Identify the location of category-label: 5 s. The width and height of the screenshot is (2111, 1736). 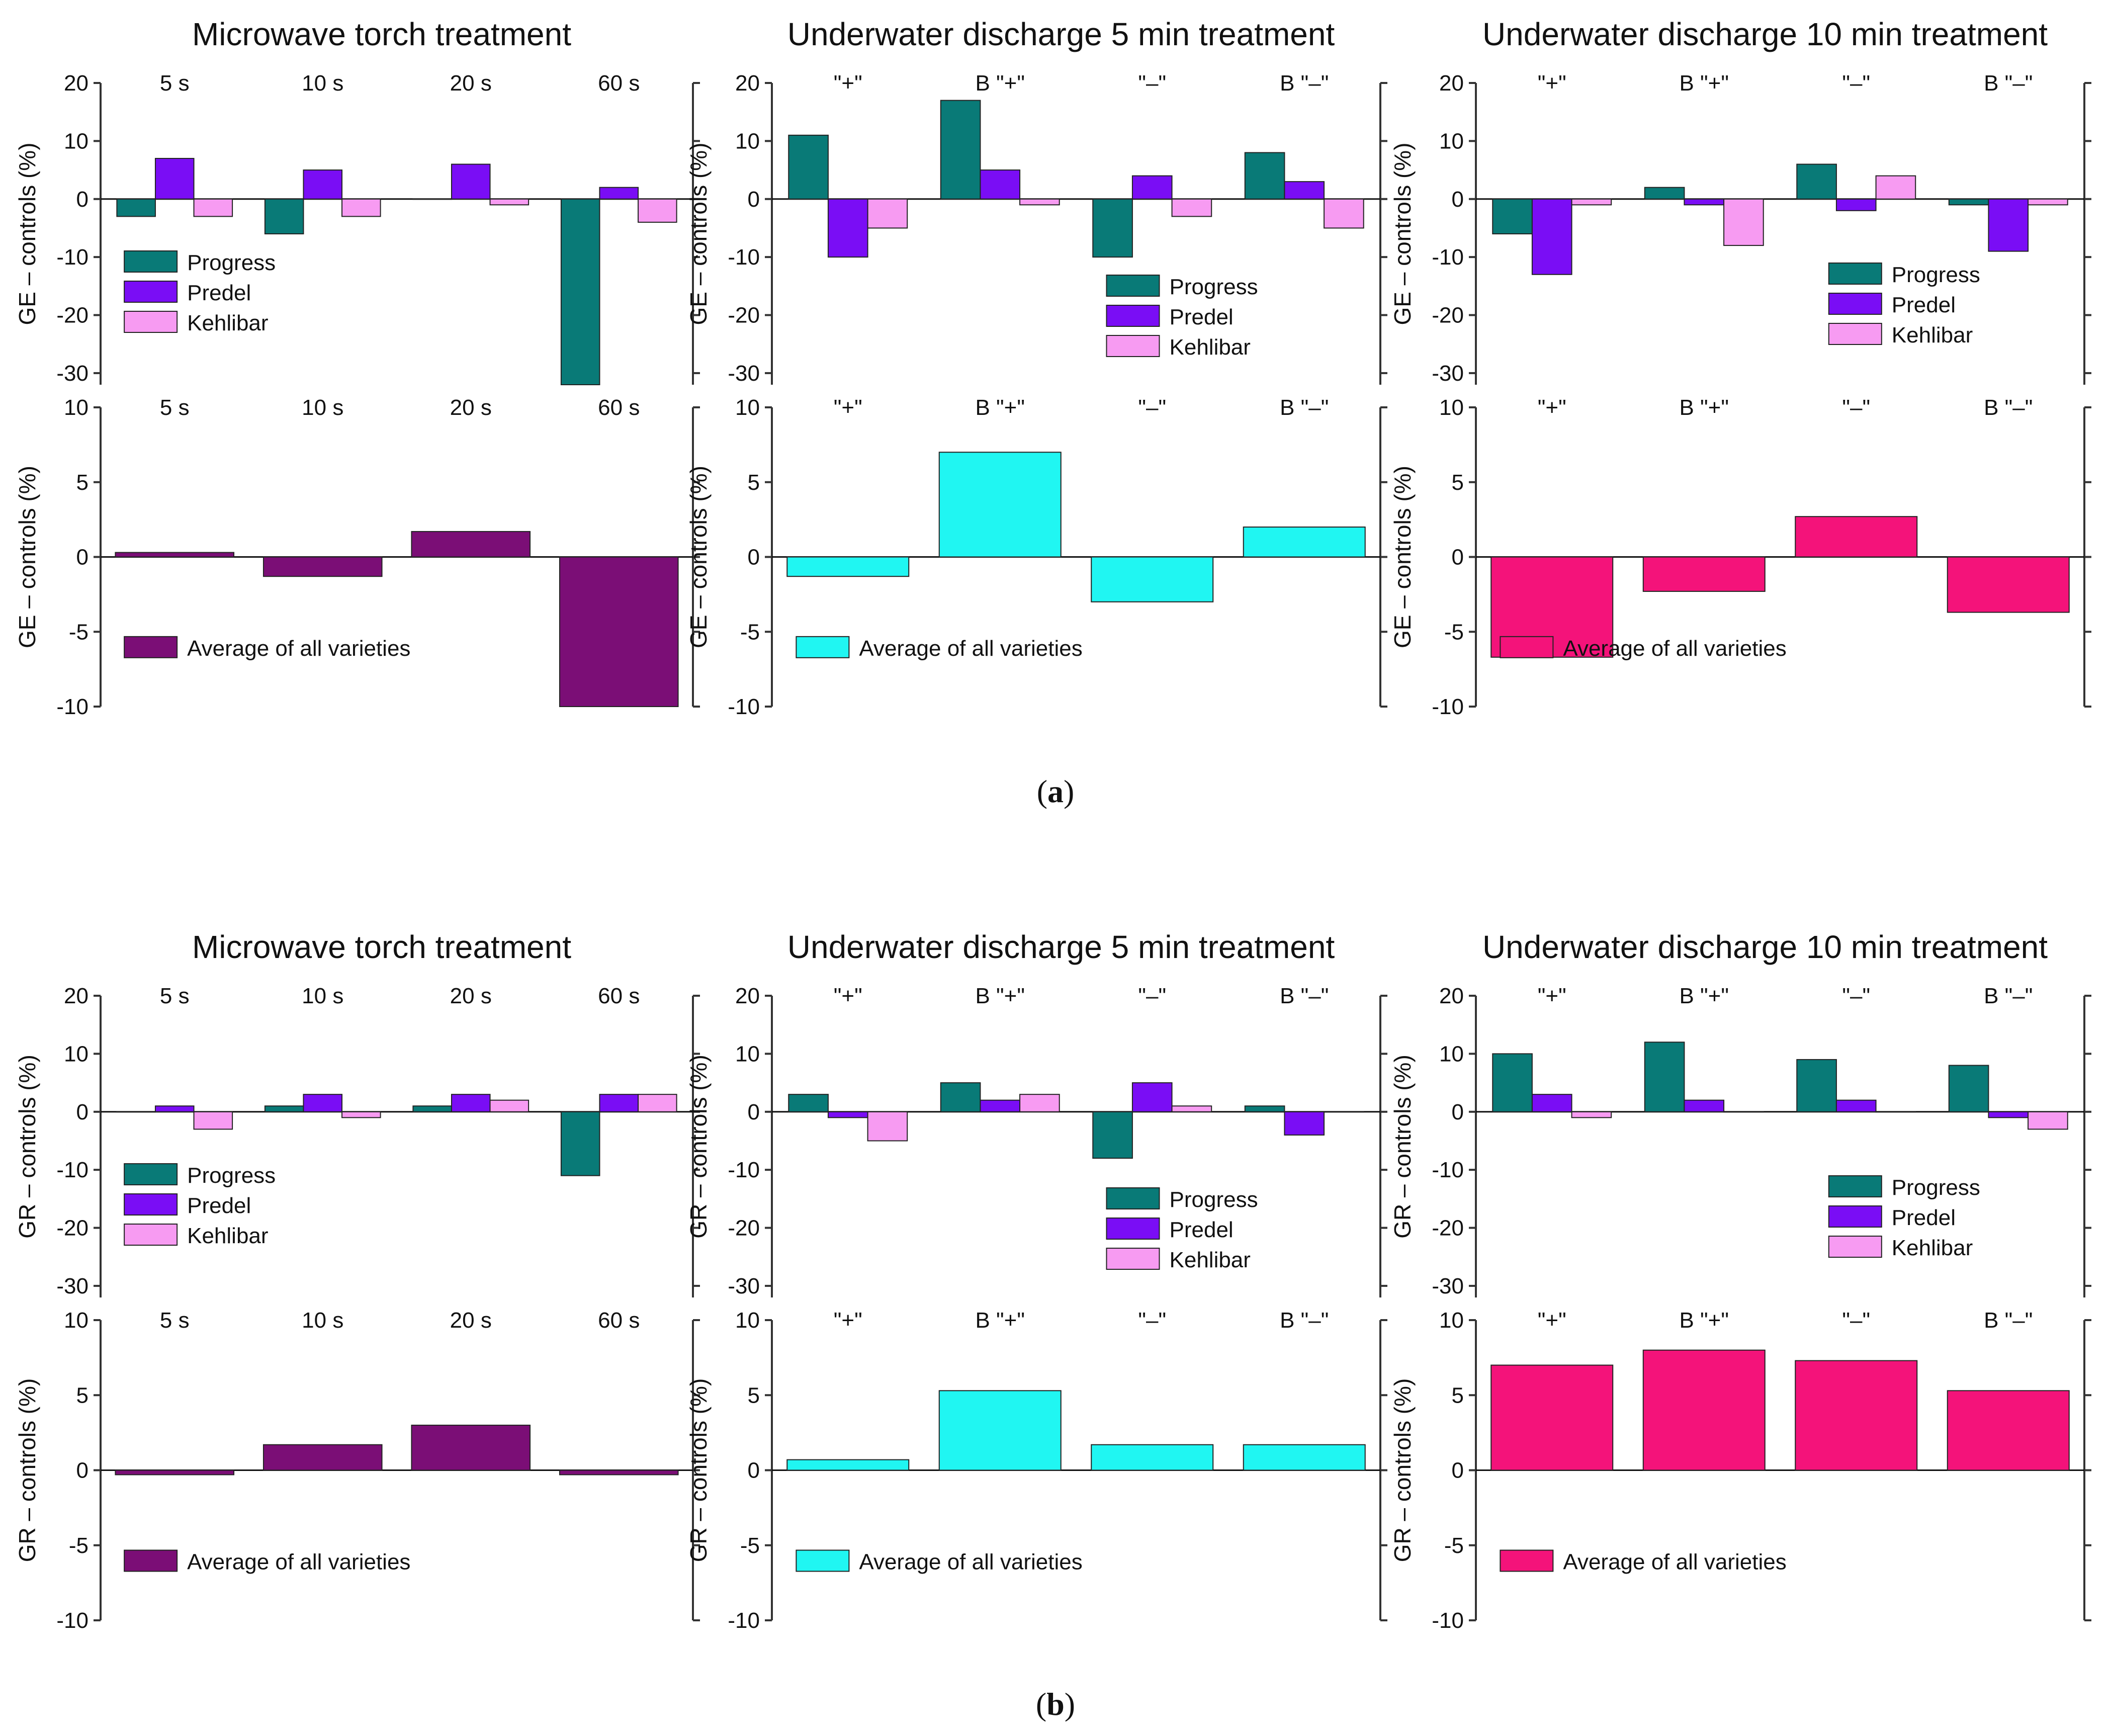
(175, 1321).